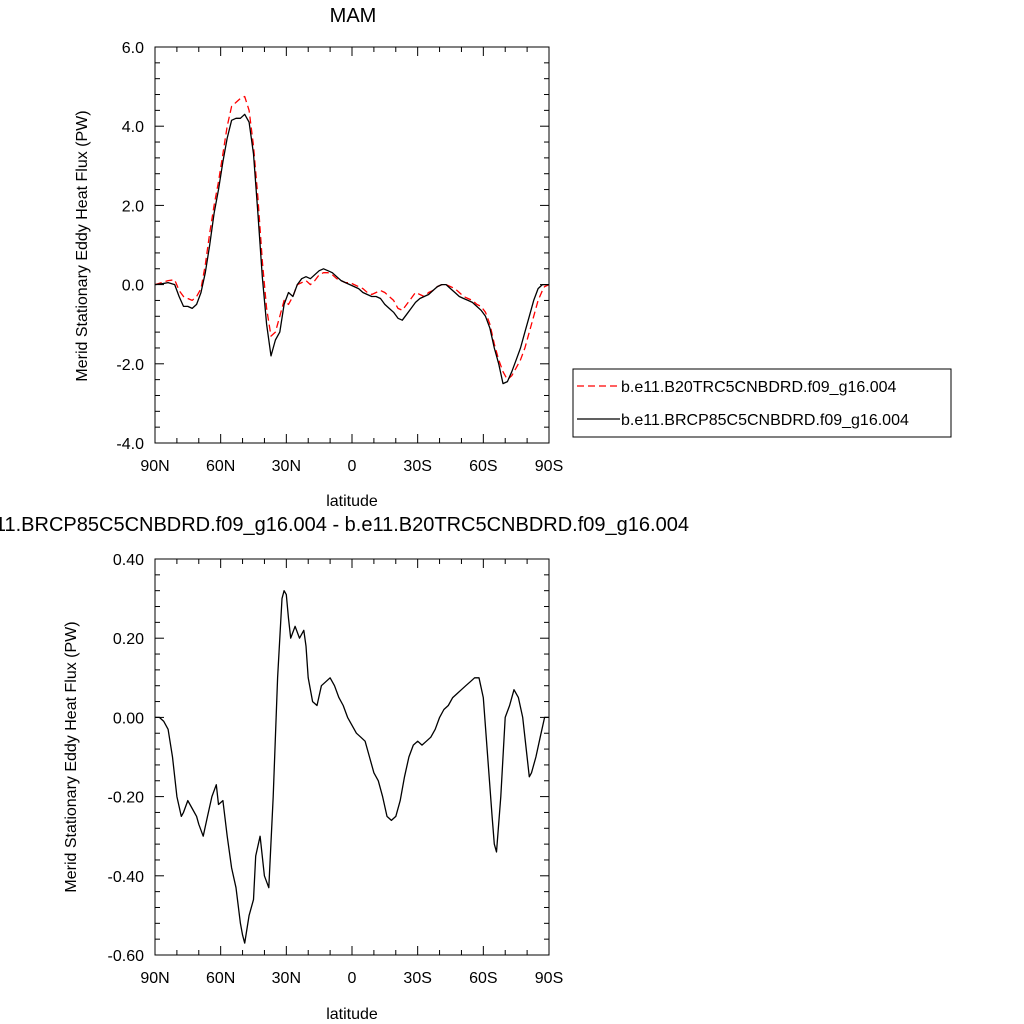 Image resolution: width=1024 pixels, height=1024 pixels. I want to click on y-tick-label: 0.00, so click(128, 718).